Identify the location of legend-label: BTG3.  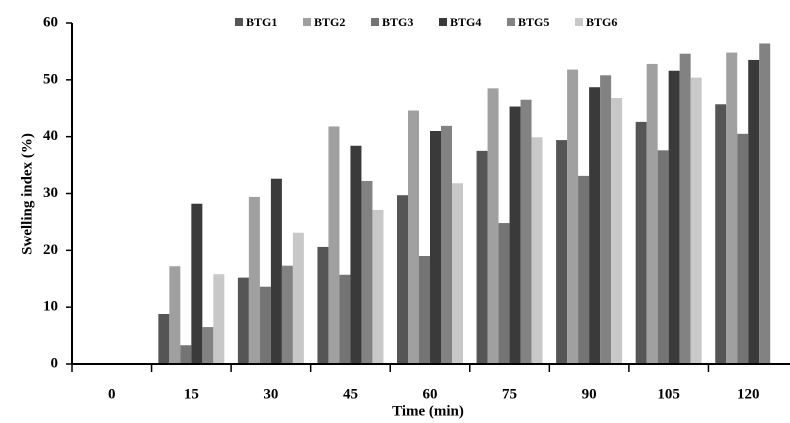
(397, 22).